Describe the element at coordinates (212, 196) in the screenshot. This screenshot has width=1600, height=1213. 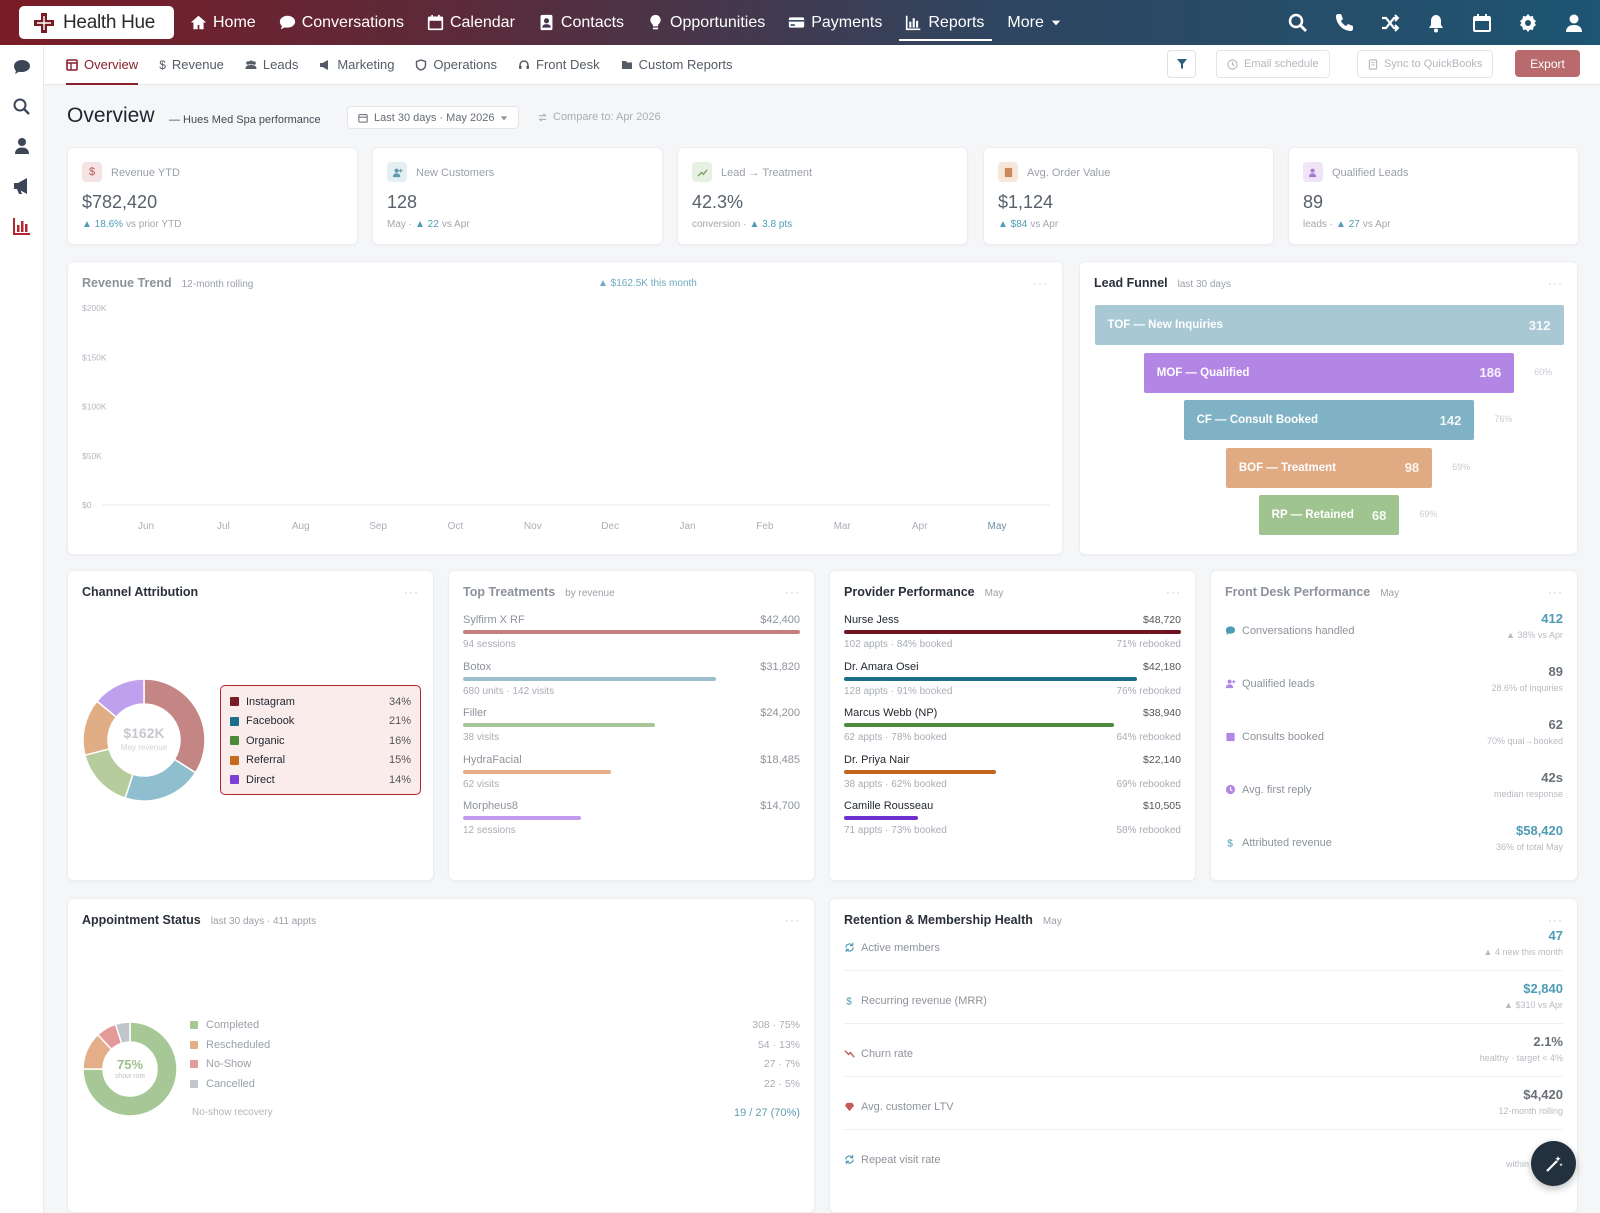
I see `kpi-card: $ Revenue YTD $782,420 ▲ 18.6% vs prior YTD` at that location.